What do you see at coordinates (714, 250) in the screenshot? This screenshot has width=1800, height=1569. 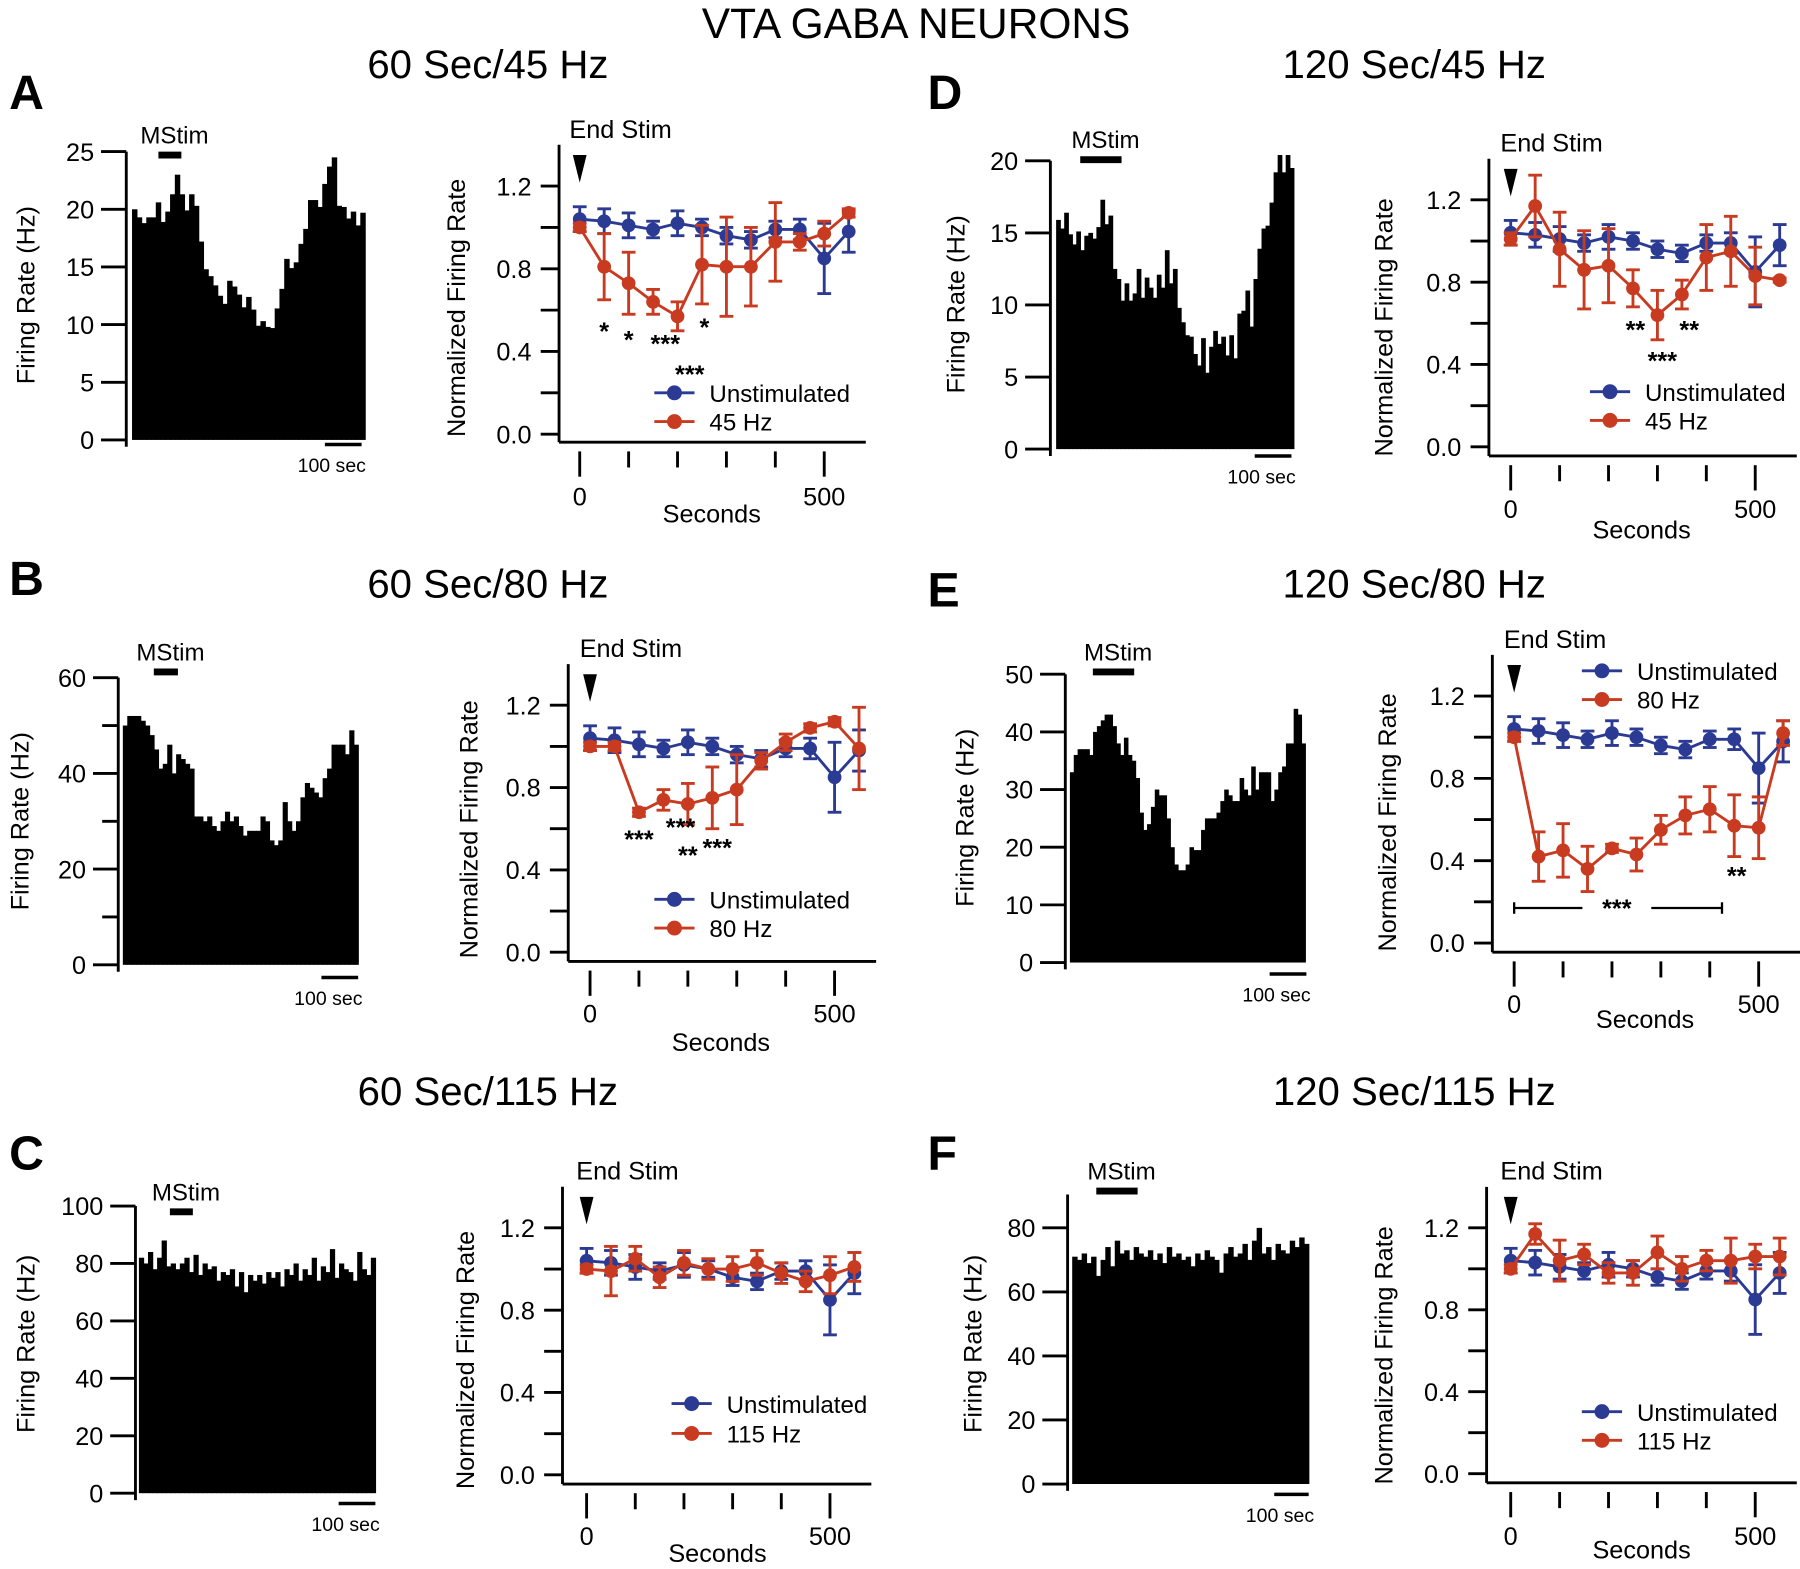 I see `series-unstimulated` at bounding box center [714, 250].